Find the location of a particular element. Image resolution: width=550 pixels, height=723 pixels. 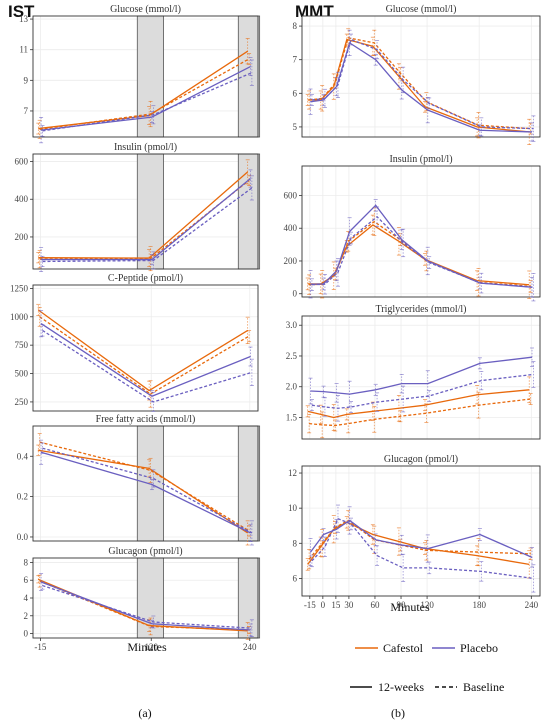

x-tick-label: 0 is located at coordinates (323, 605).